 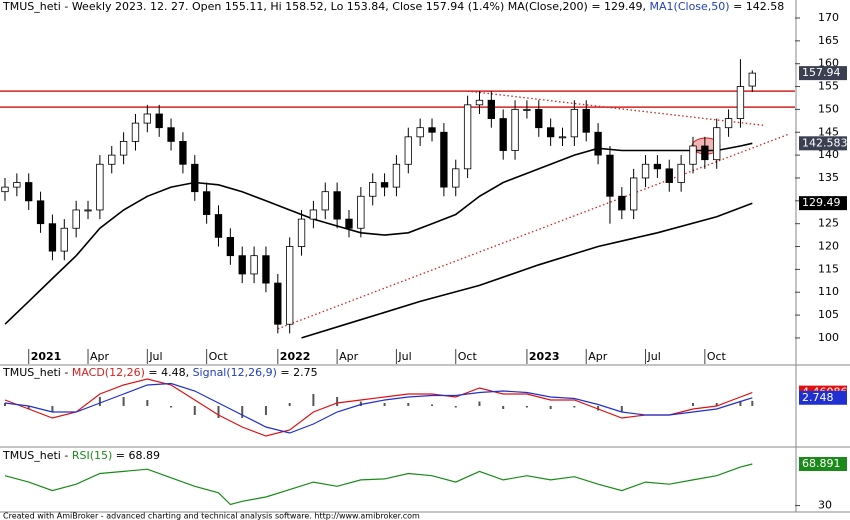 What do you see at coordinates (828, 223) in the screenshot?
I see `y-tick-label: 125` at bounding box center [828, 223].